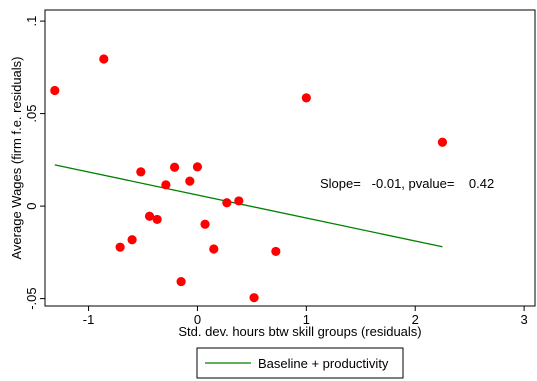 This screenshot has width=537, height=381. Describe the element at coordinates (197, 319) in the screenshot. I see `x-tick-label: 0` at that location.